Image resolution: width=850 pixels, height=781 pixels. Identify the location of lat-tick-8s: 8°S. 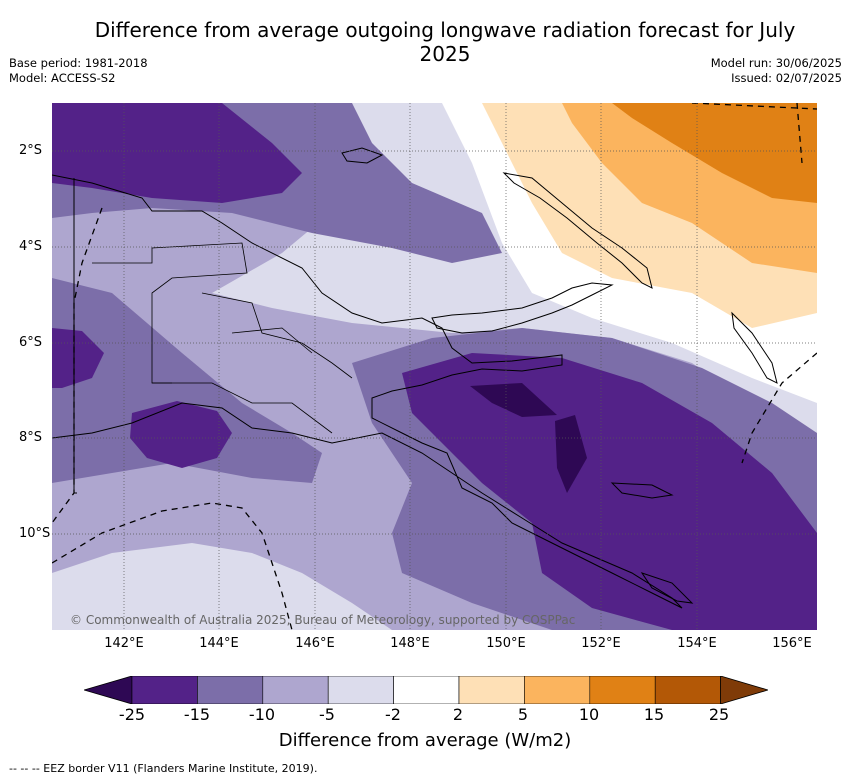
(31, 437).